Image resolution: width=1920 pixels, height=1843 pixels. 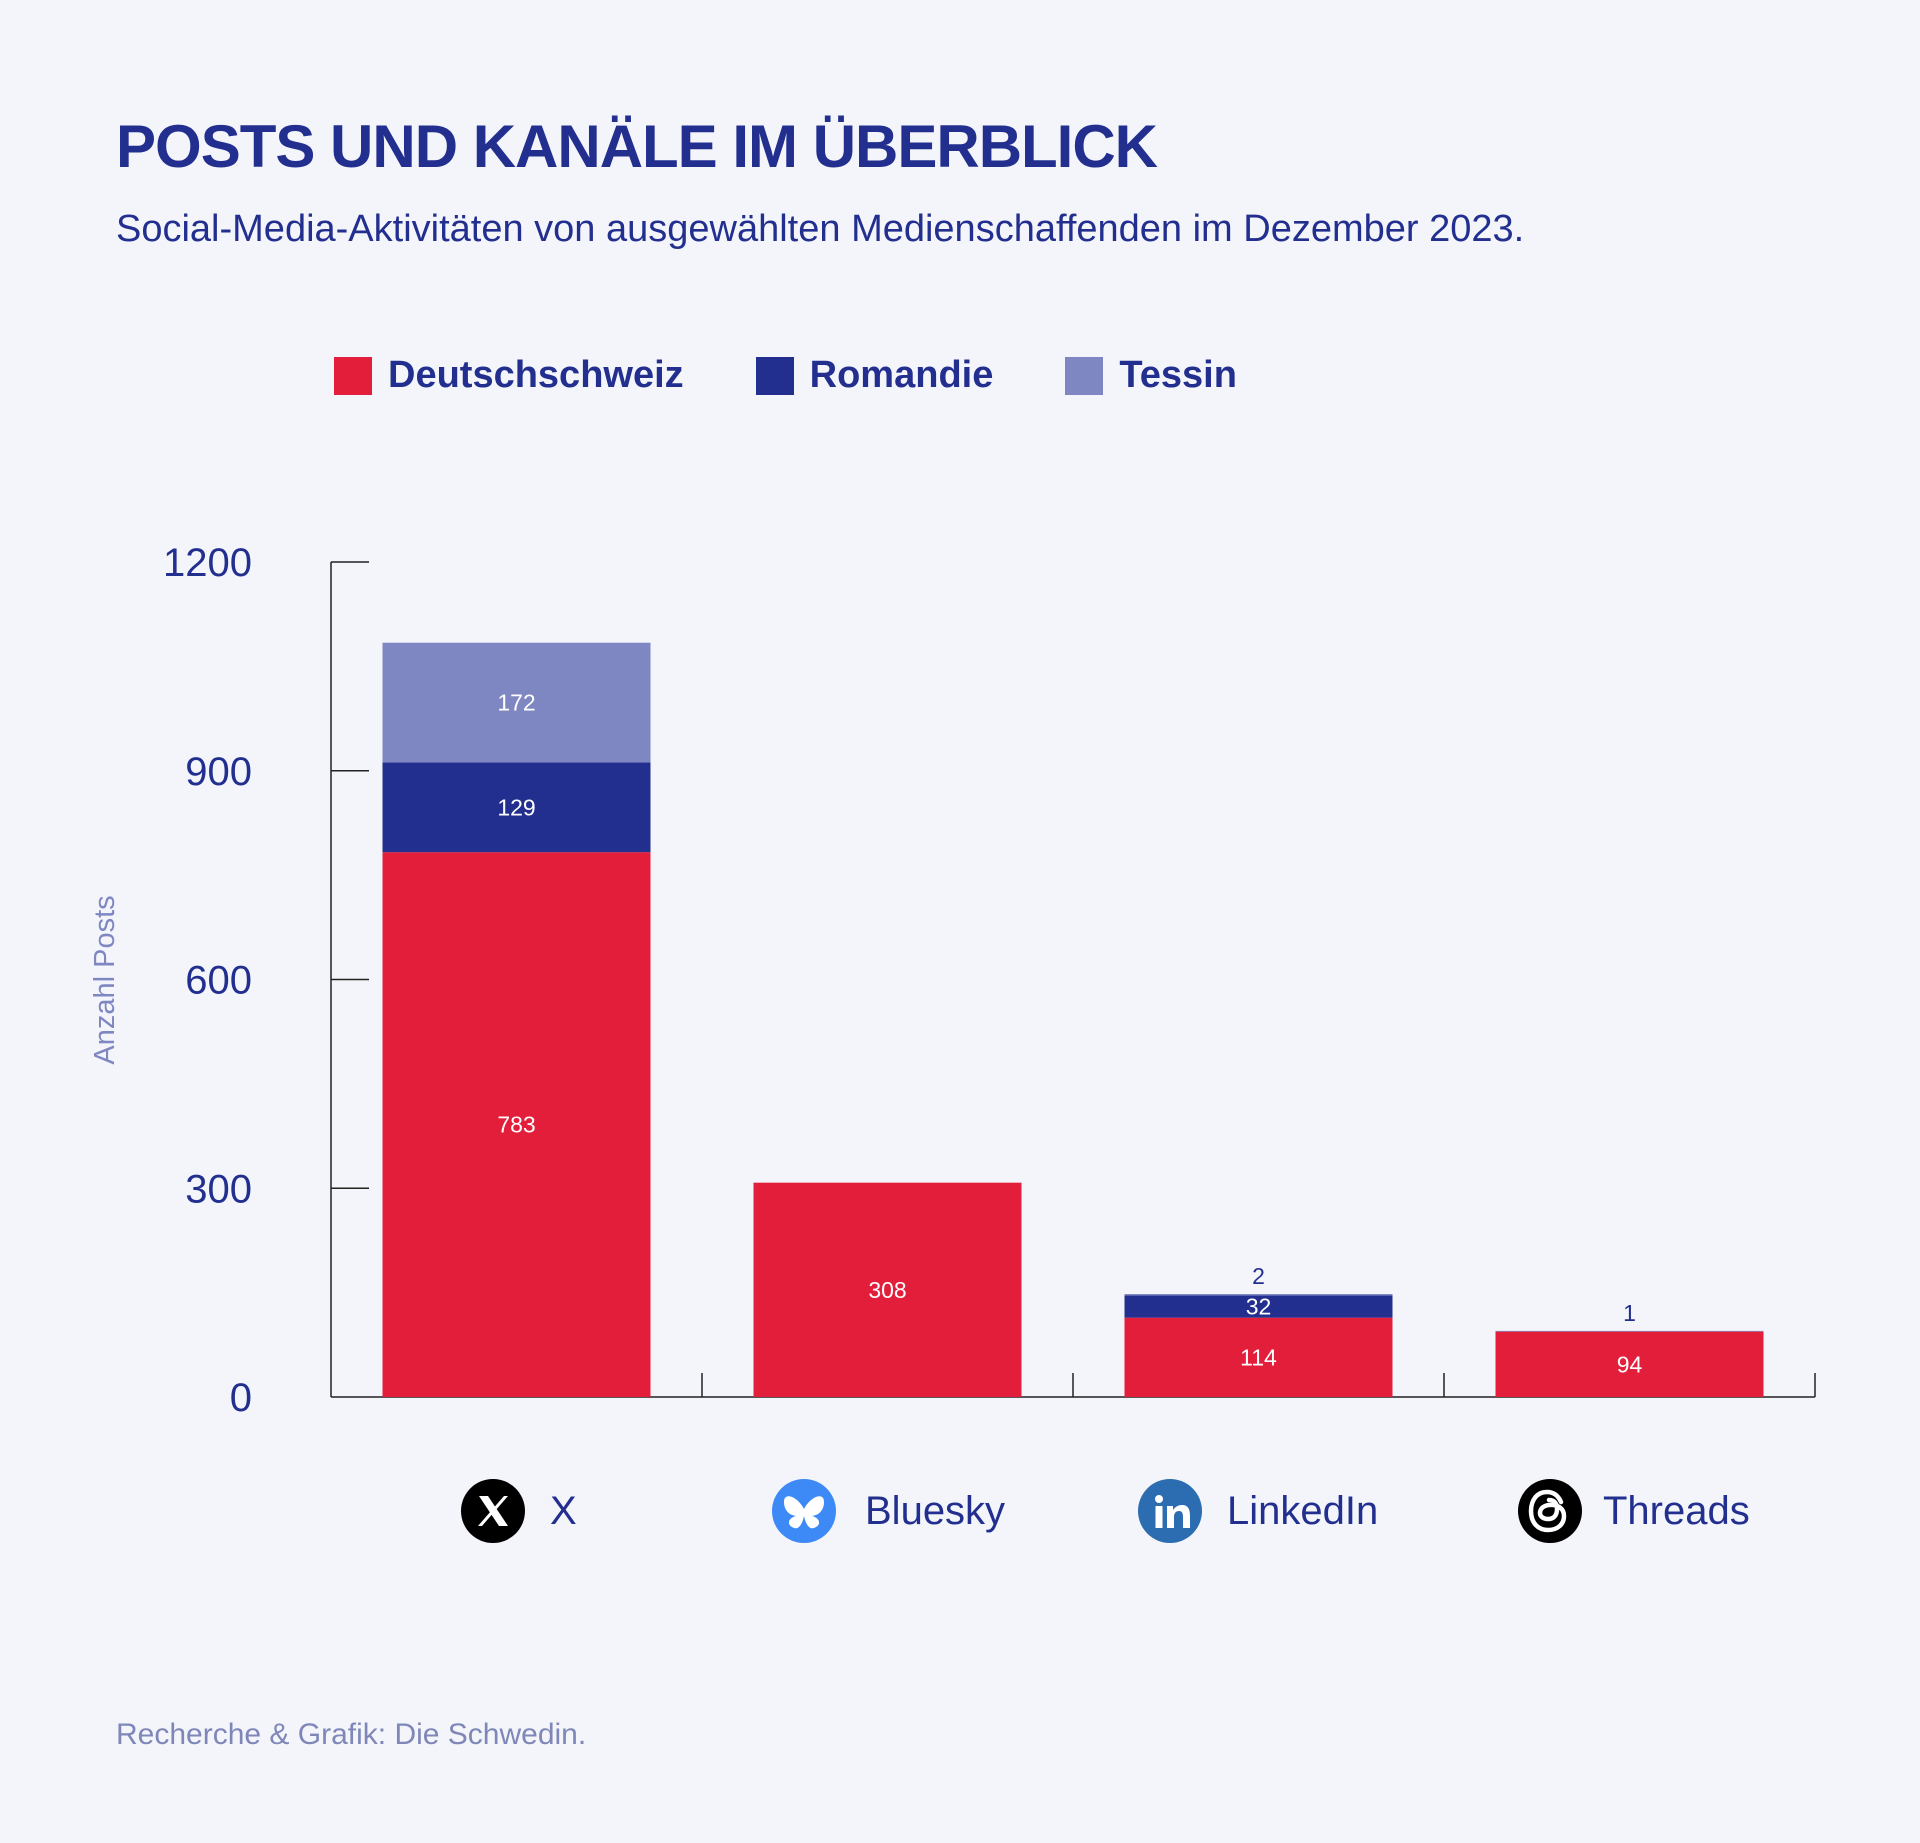 I want to click on legend-label-tessin: Tessin, so click(x=1178, y=375).